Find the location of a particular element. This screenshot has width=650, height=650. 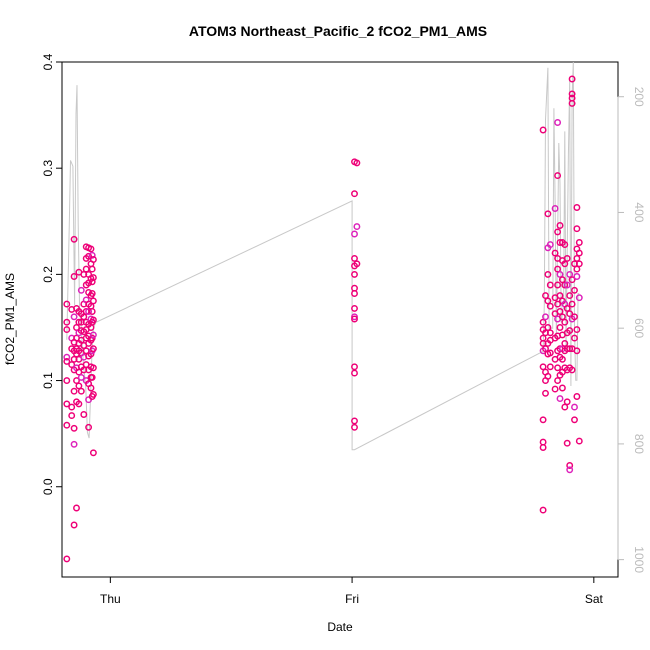

right-tick-label: 1000 is located at coordinates (639, 559).